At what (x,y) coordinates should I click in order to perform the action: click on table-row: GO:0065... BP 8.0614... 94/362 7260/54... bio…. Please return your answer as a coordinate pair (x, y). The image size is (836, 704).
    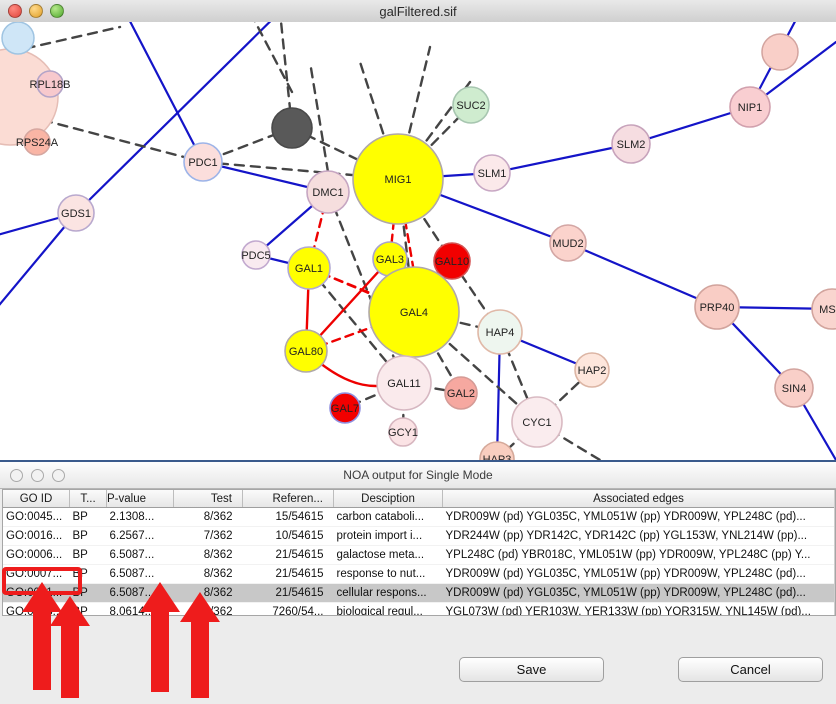
    Looking at the image, I should click on (418, 608).